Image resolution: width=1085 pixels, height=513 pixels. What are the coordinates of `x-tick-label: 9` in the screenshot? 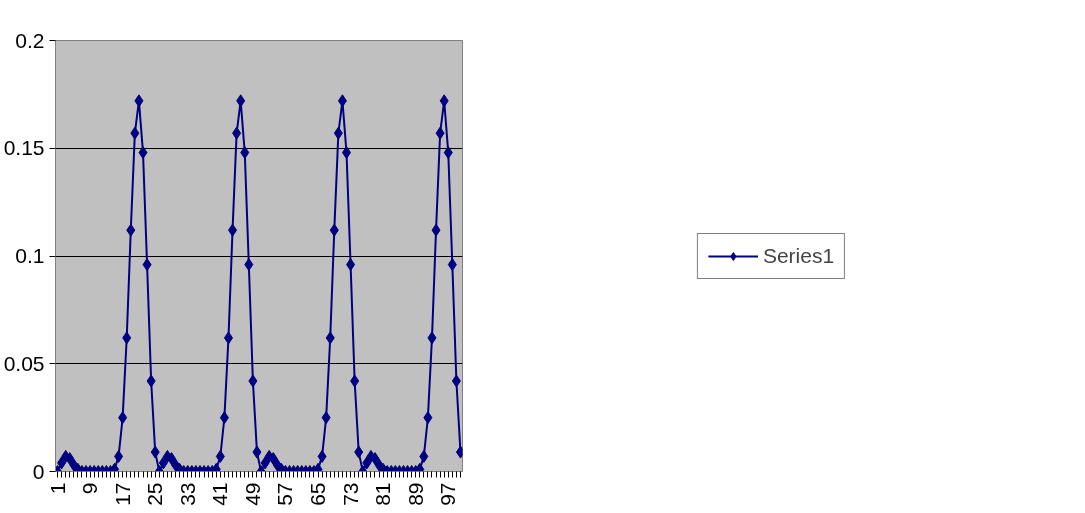 It's located at (90, 488).